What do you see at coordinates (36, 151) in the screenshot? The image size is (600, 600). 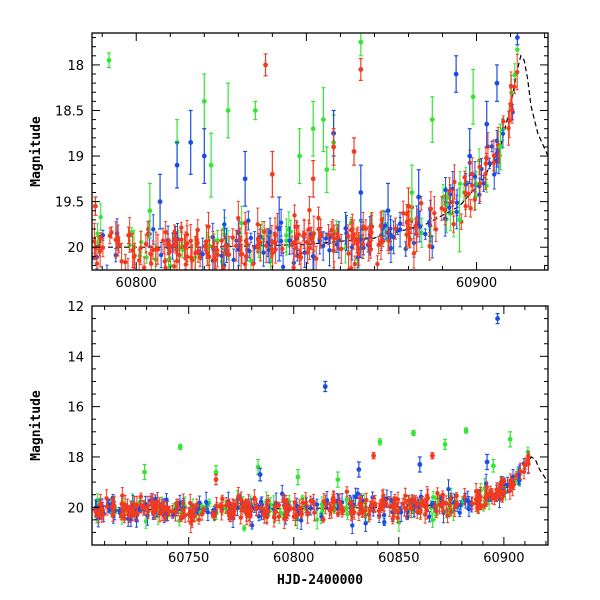 I see `y-axis-title: Magnitude` at bounding box center [36, 151].